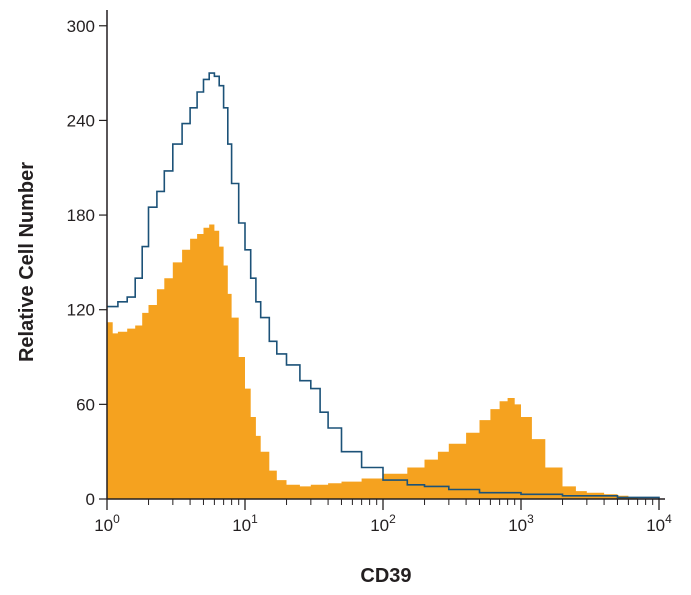 The width and height of the screenshot is (691, 595). Describe the element at coordinates (659, 523) in the screenshot. I see `x-tick-label: 10⁴` at that location.